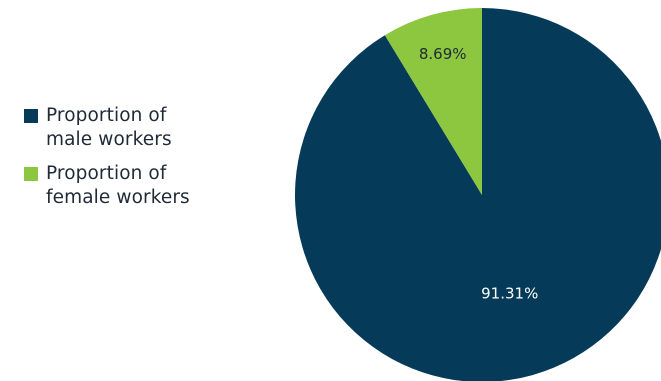 This screenshot has width=661, height=381. What do you see at coordinates (433, 101) in the screenshot?
I see `slice-female` at bounding box center [433, 101].